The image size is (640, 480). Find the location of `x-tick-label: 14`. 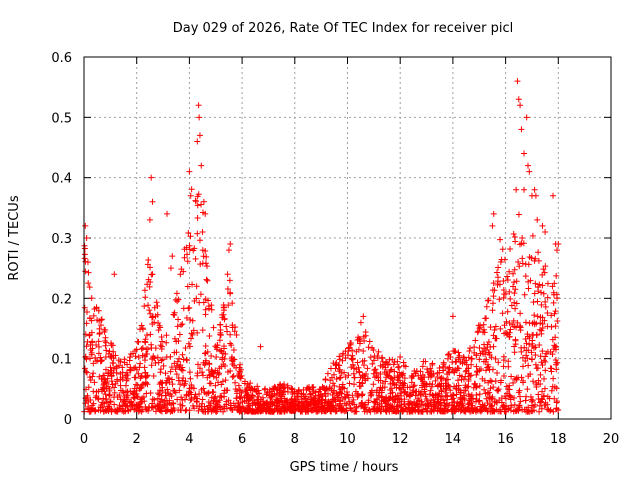

x-tick-label: 14 is located at coordinates (453, 439).